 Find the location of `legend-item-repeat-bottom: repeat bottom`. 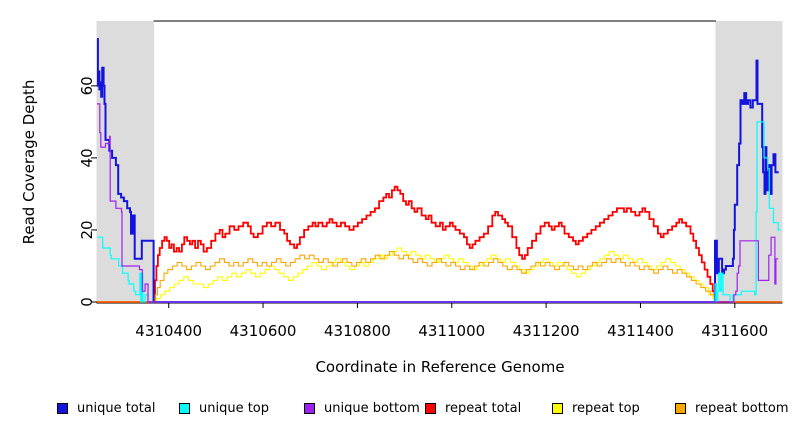

legend-item-repeat-bottom: repeat bottom is located at coordinates (732, 408).